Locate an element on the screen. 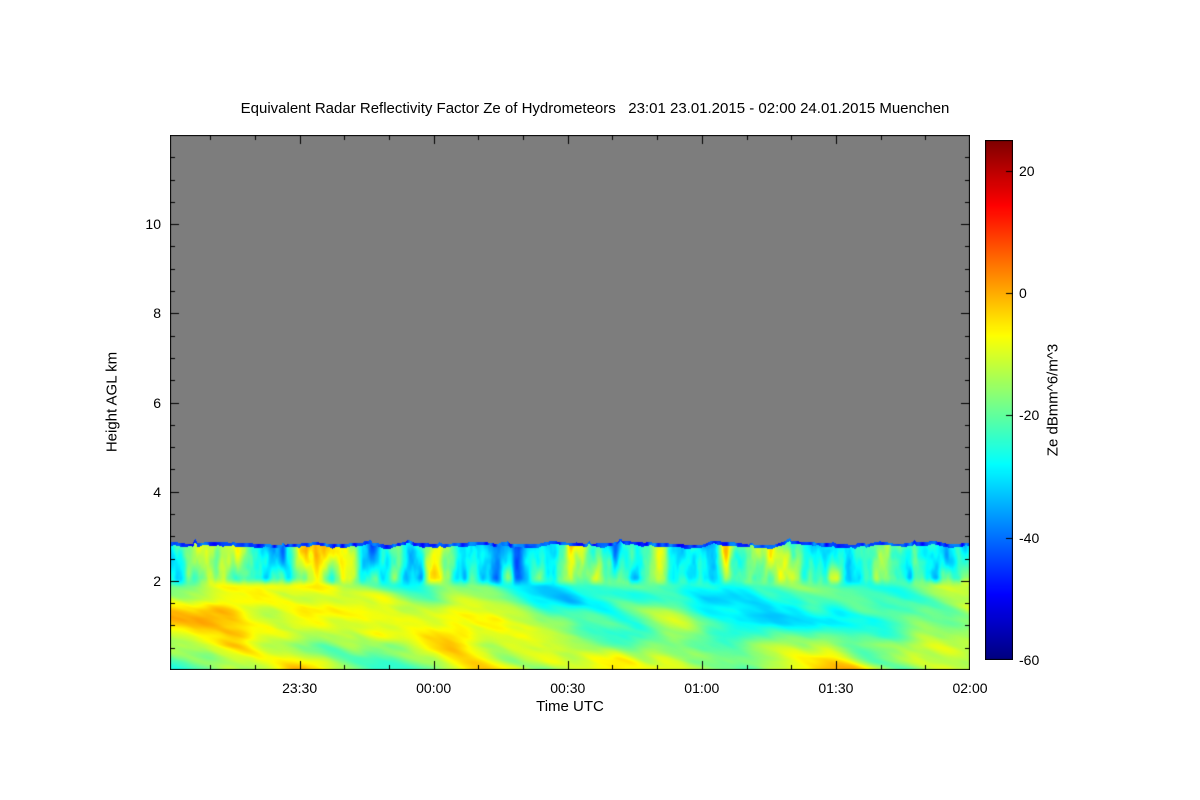  y-tick-label: 4 is located at coordinates (157, 491).